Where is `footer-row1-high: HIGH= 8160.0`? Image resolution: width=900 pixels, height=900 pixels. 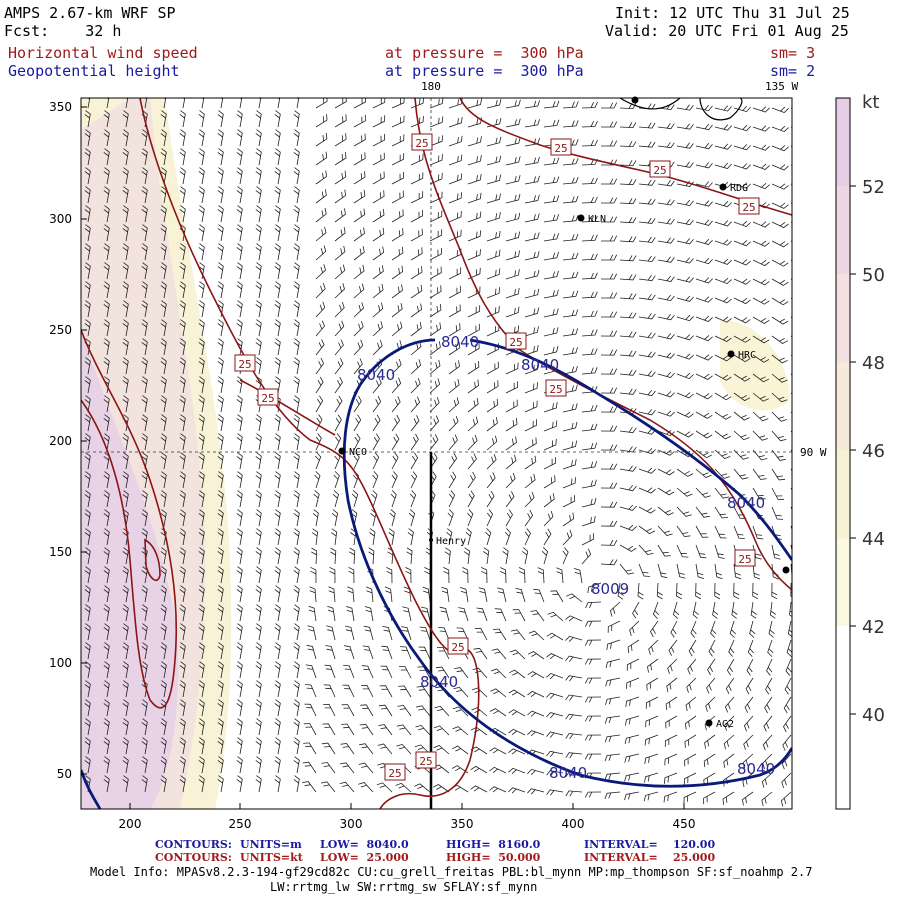 footer-row1-high: HIGH= 8160.0 is located at coordinates (493, 844).